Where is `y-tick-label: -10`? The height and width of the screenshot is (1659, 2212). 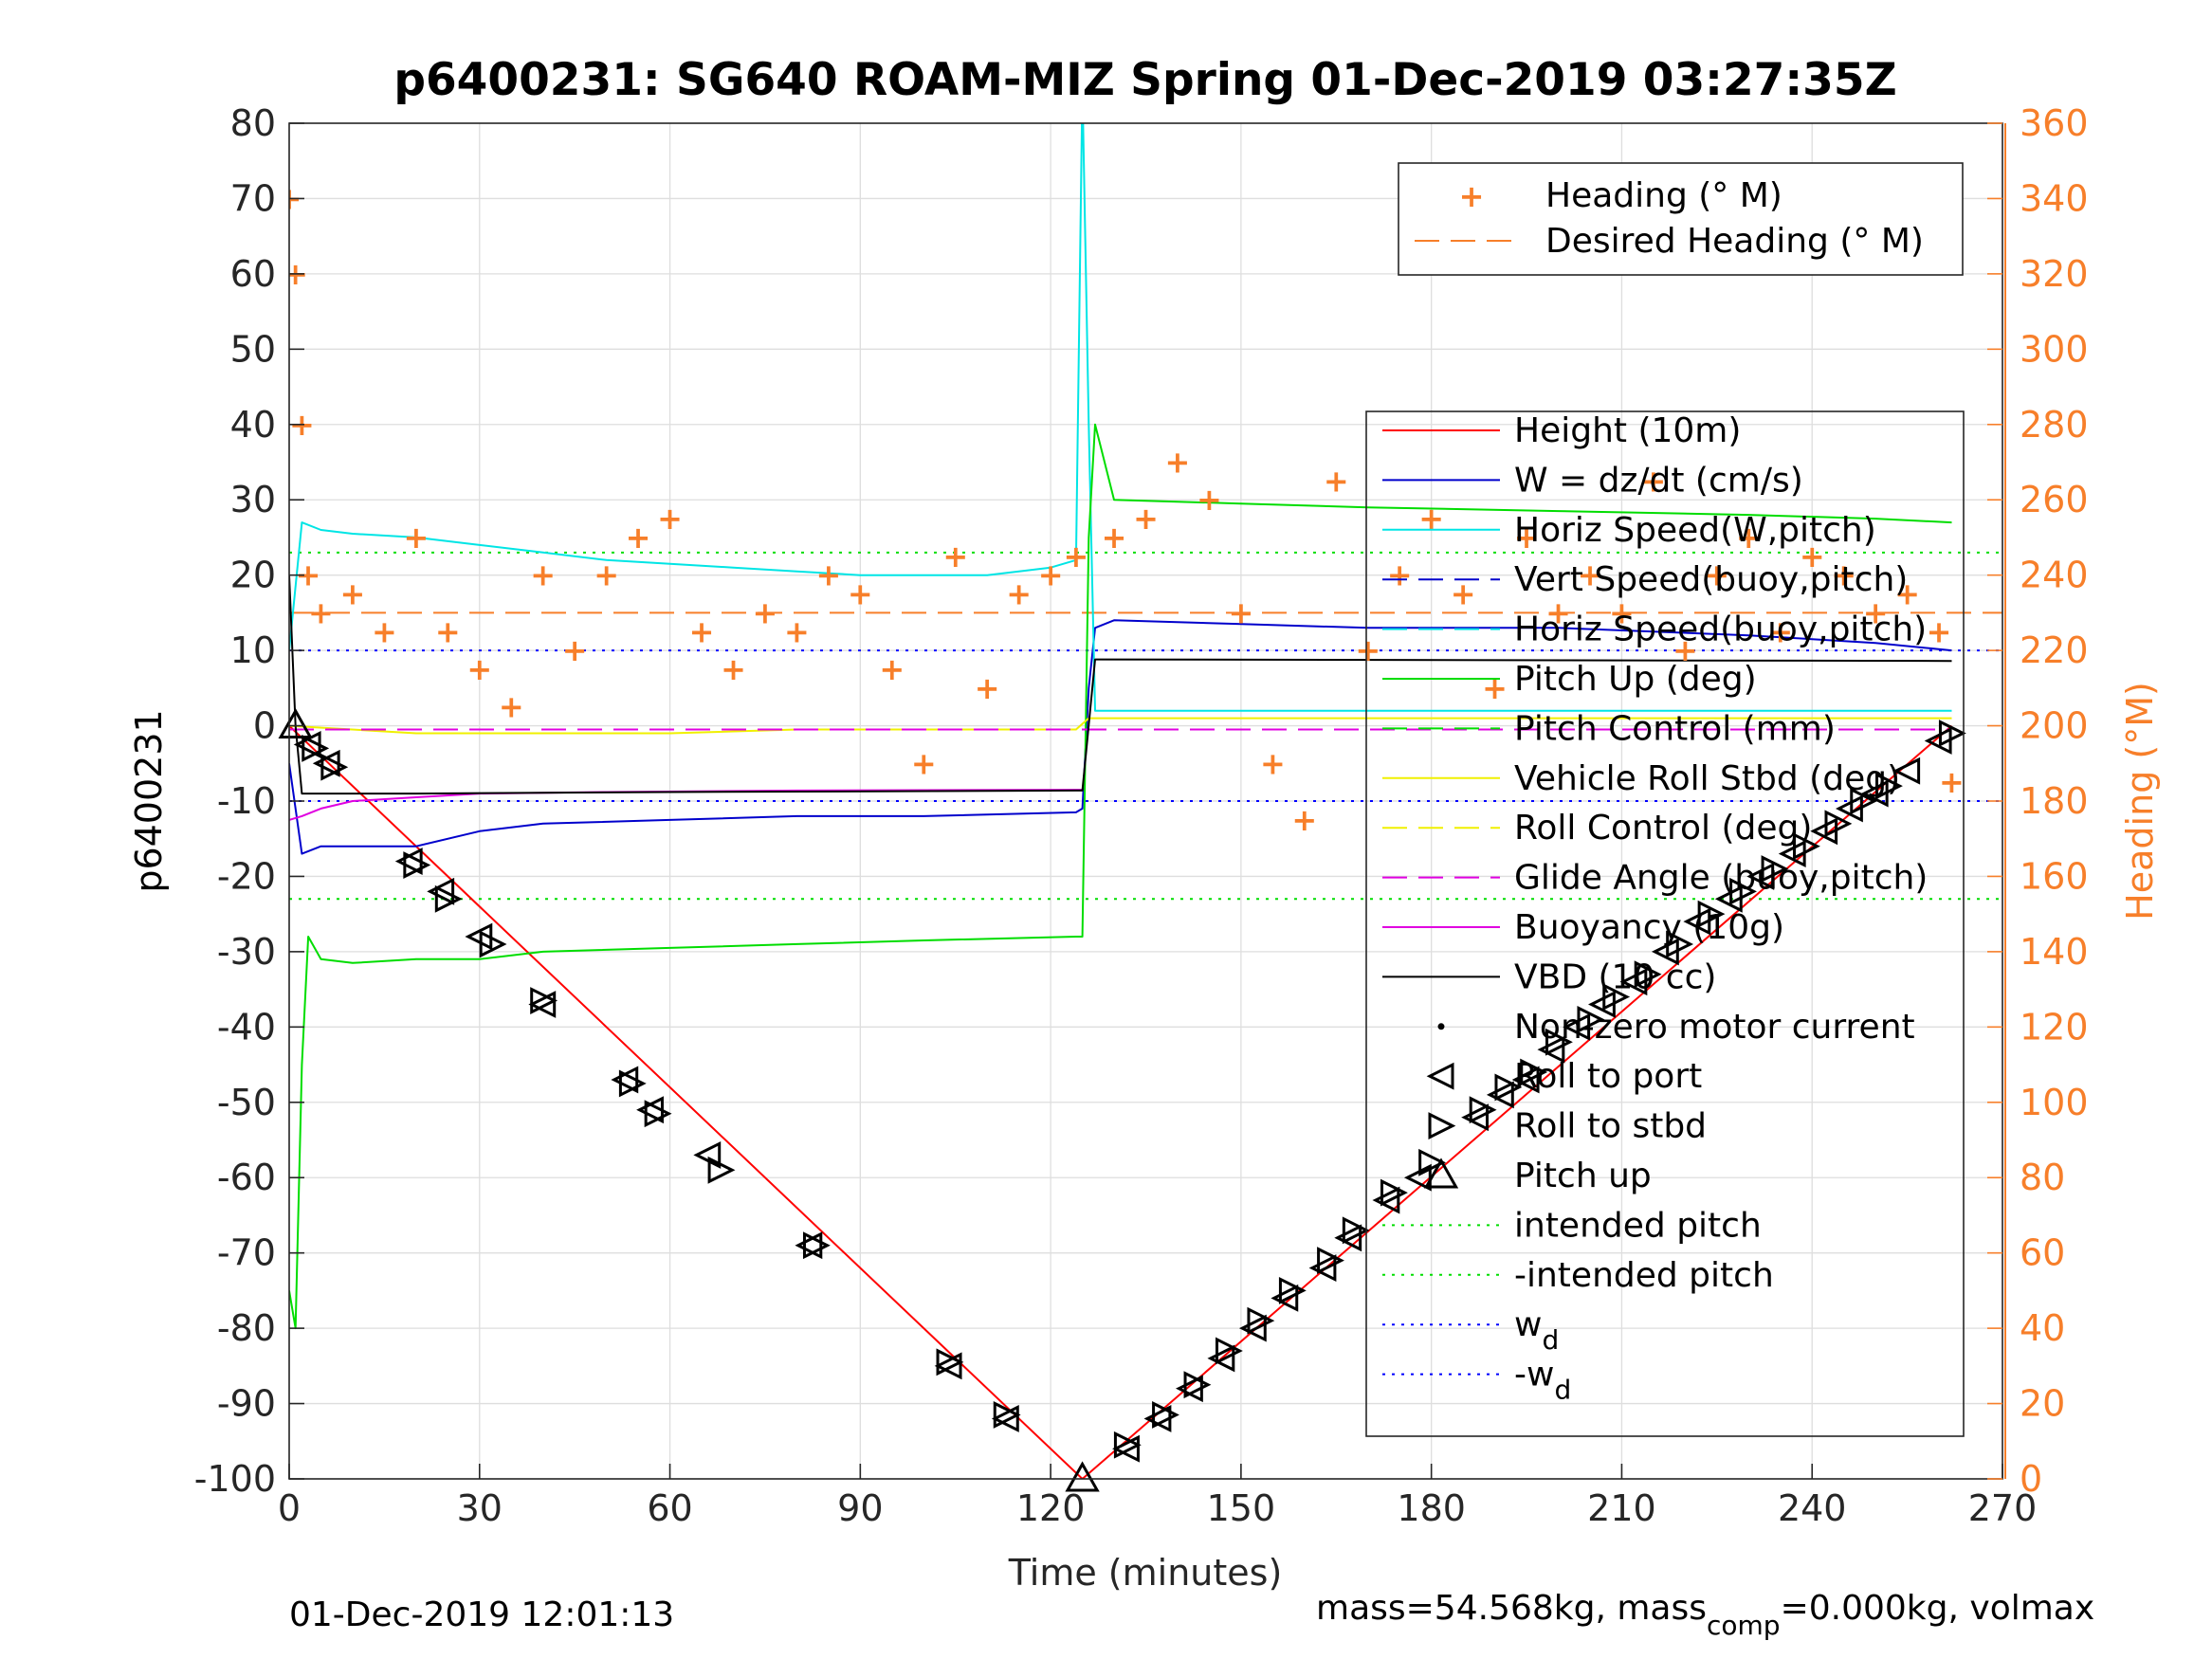
y-tick-label: -10 is located at coordinates (246, 801).